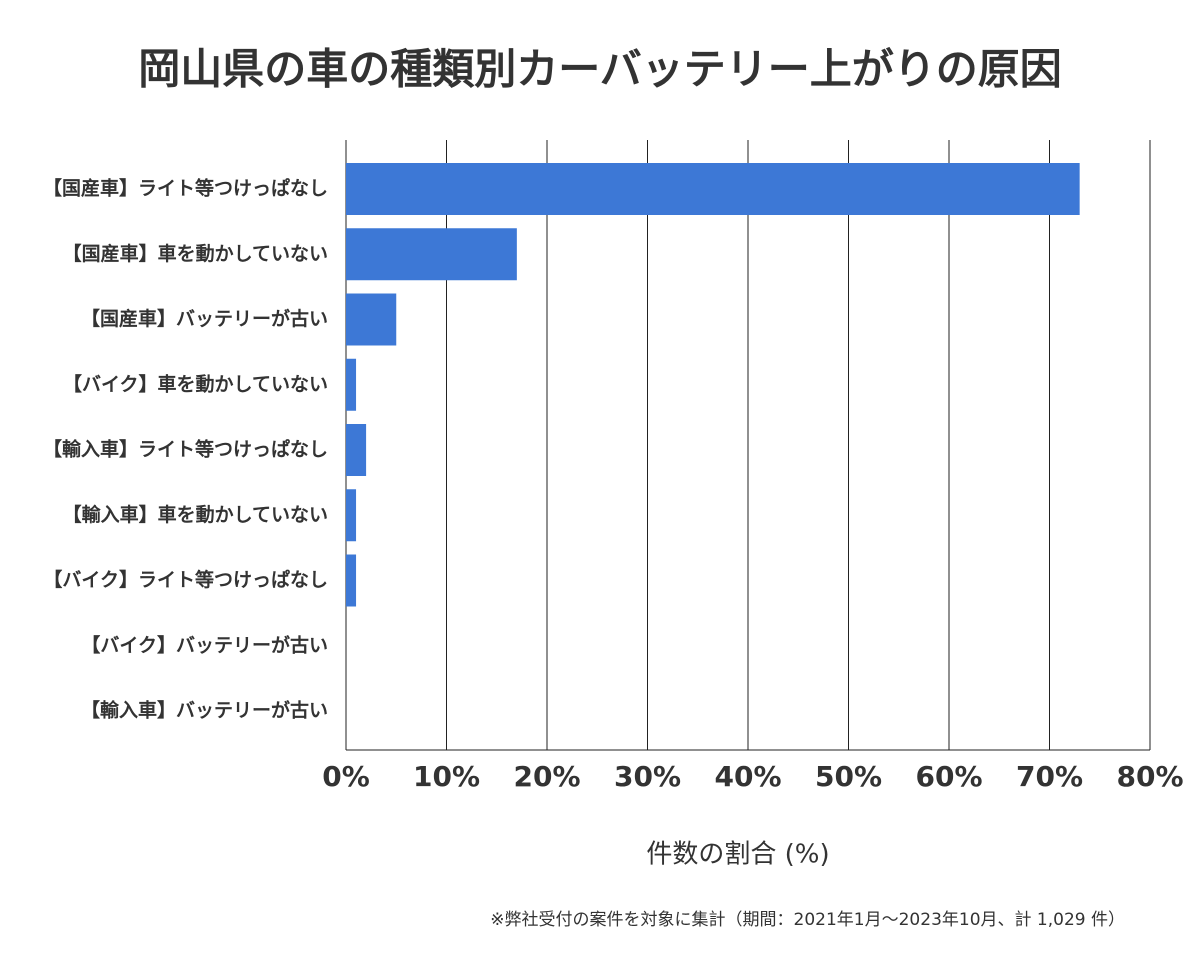 This screenshot has height=972, width=1200. What do you see at coordinates (185, 449) in the screenshot?
I see `y-tick-label: 【輸入車】ライト等つけっぱなし` at bounding box center [185, 449].